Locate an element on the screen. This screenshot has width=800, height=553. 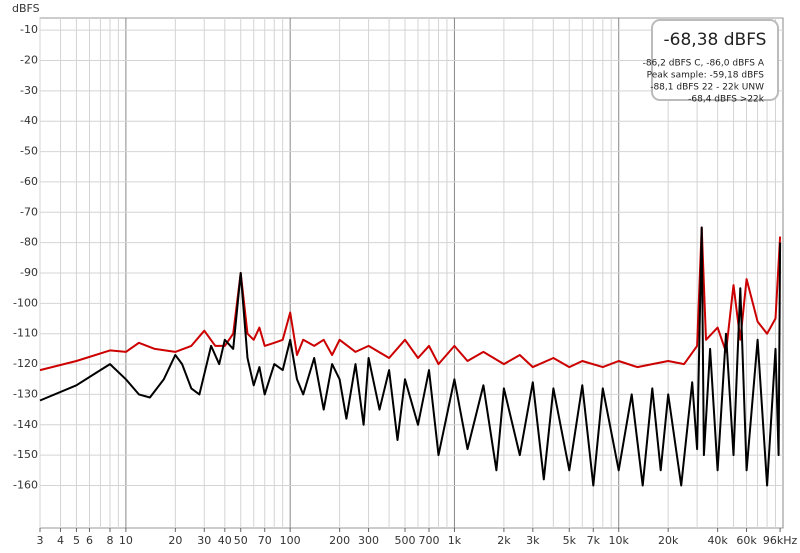
x-tick-label: 20k is located at coordinates (668, 540).